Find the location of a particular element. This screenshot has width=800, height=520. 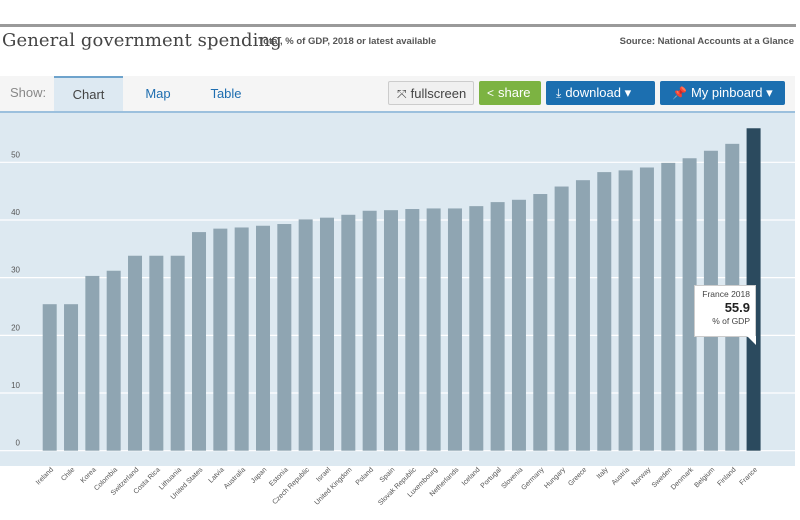

bar-lithuania is located at coordinates (177, 353).